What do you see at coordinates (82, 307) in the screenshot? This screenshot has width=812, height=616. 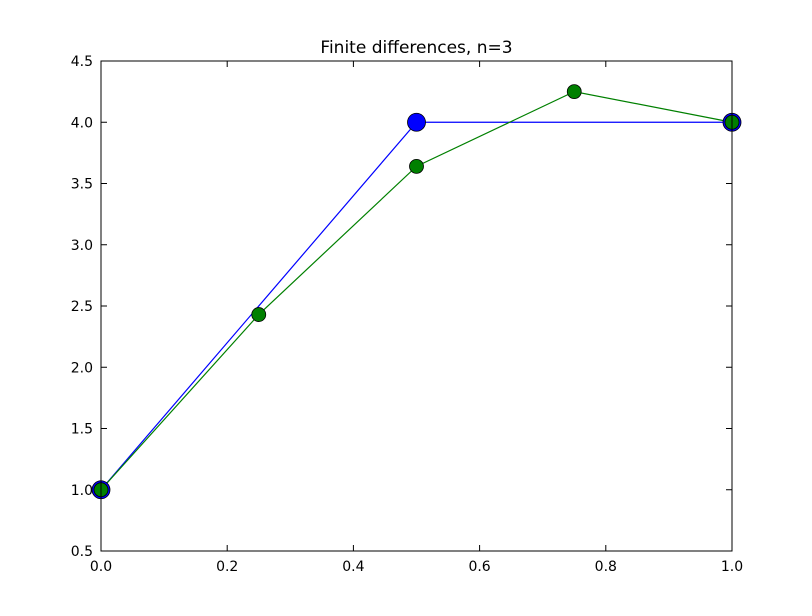 I see `y-tick-label: 2.5` at bounding box center [82, 307].